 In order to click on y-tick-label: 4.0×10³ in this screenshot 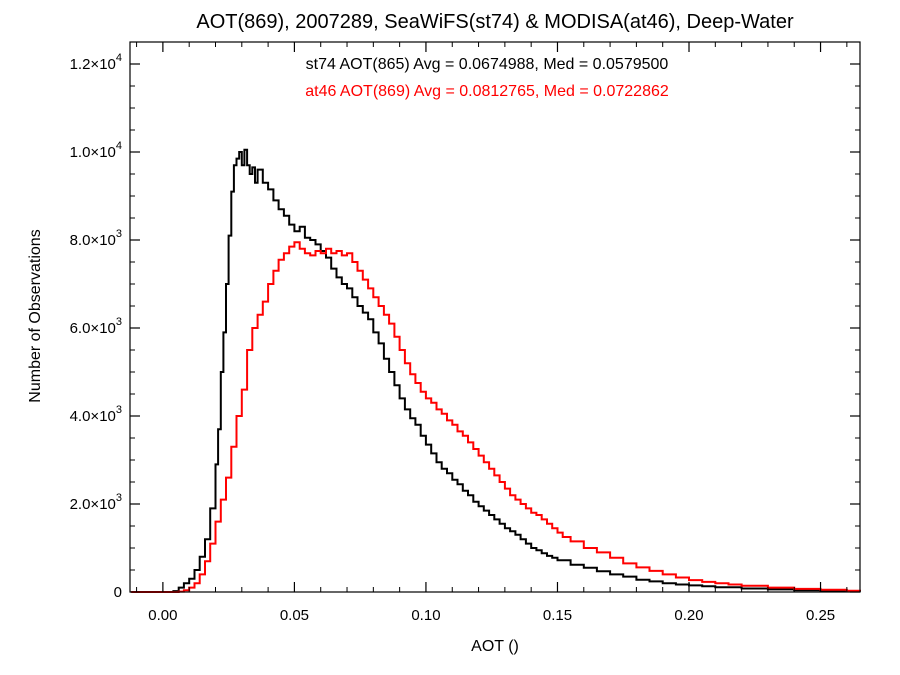, I will do `click(96, 414)`.